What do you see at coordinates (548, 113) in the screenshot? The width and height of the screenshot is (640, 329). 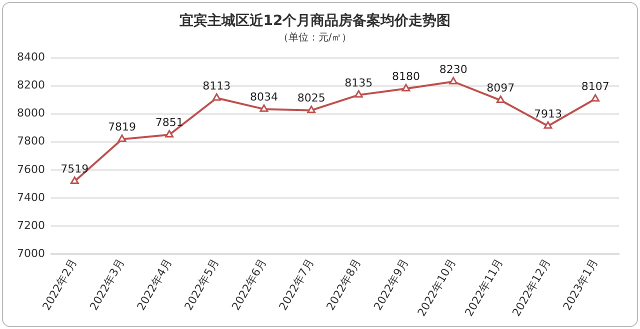 I see `data-label: 7913` at bounding box center [548, 113].